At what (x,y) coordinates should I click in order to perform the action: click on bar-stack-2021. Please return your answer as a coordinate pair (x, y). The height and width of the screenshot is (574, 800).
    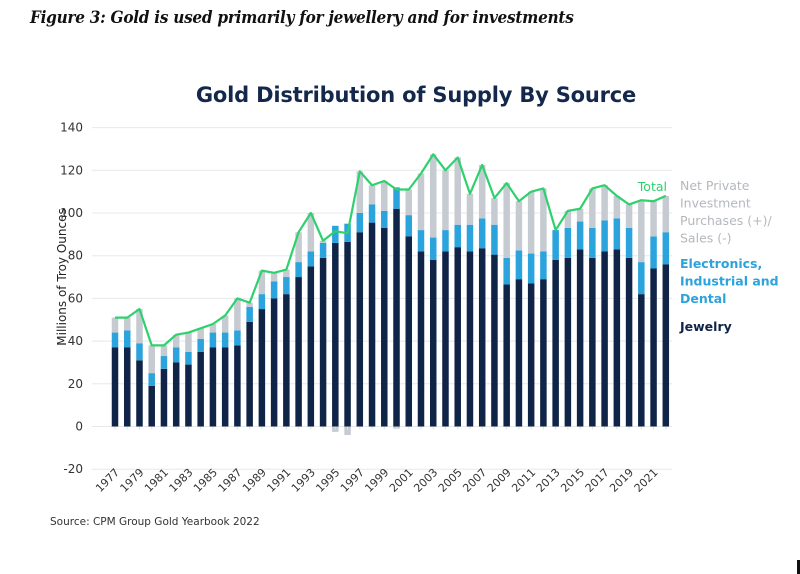
    Looking at the image, I should click on (653, 314).